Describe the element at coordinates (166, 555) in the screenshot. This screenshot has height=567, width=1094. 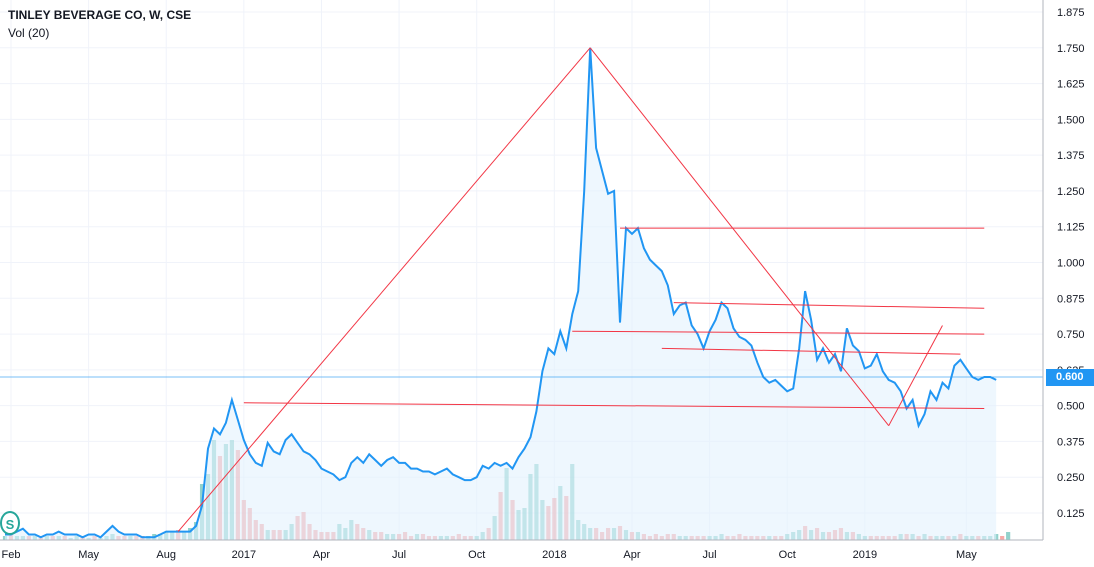
I see `x-tick-label: Aug` at that location.